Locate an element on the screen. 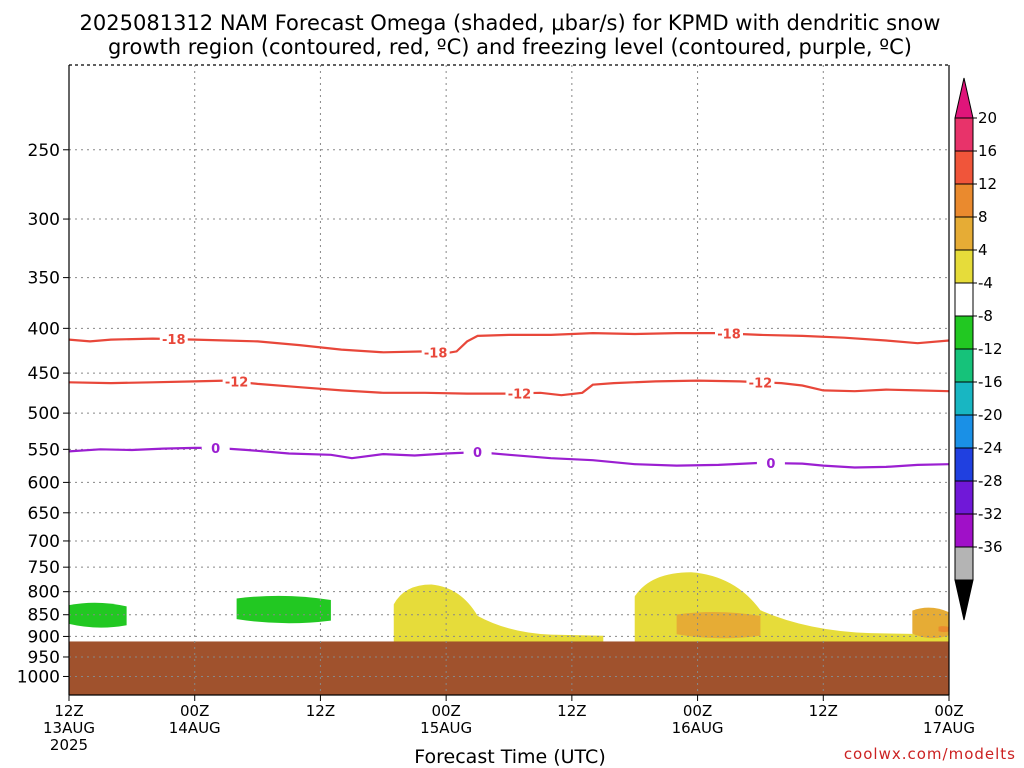  x-tick-label: 13AUG is located at coordinates (69, 728).